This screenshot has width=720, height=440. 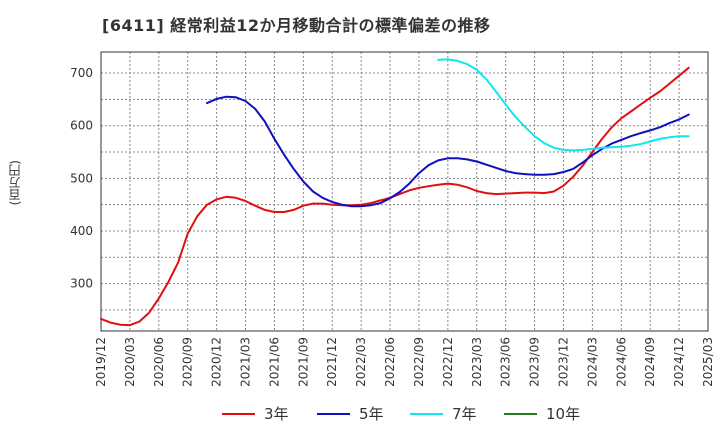 What do you see at coordinates (296, 25) in the screenshot?
I see `chart-title: [6411] 経常利益12か月移動合計の標準偏差の推移` at bounding box center [296, 25].